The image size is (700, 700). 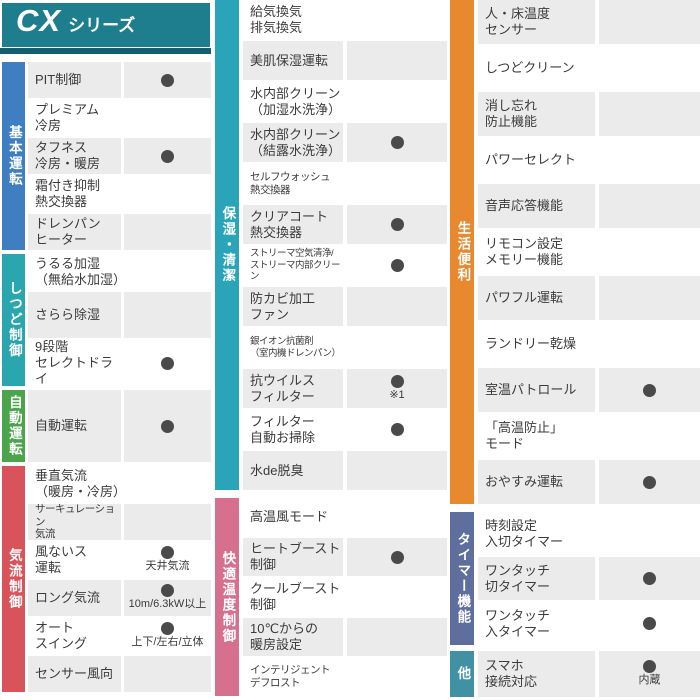 I want to click on feature-name: タフネス 冷房・暖房, so click(x=74, y=156).